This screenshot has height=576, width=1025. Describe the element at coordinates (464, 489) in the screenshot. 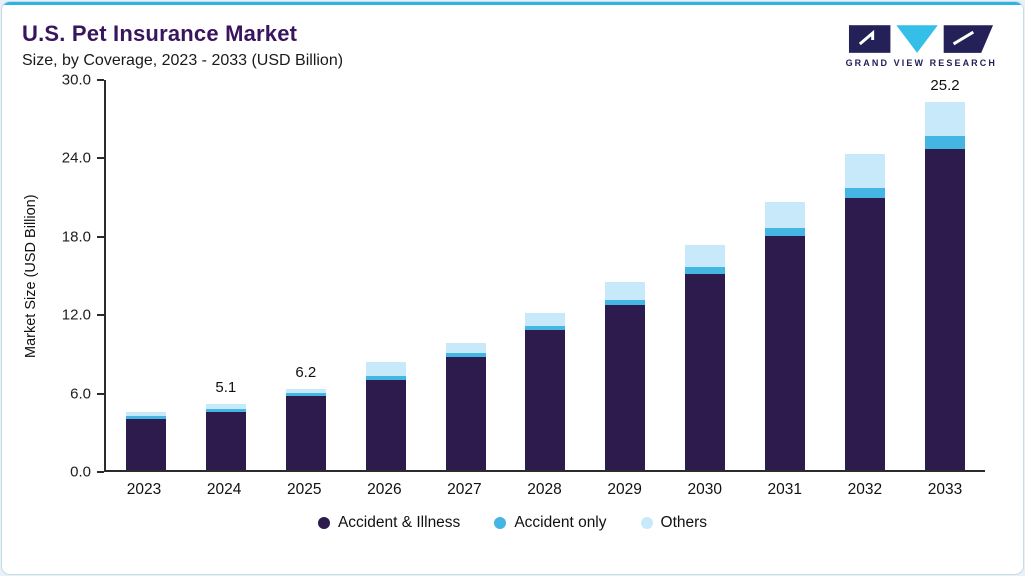

I see `x-tick-label: 2027` at that location.